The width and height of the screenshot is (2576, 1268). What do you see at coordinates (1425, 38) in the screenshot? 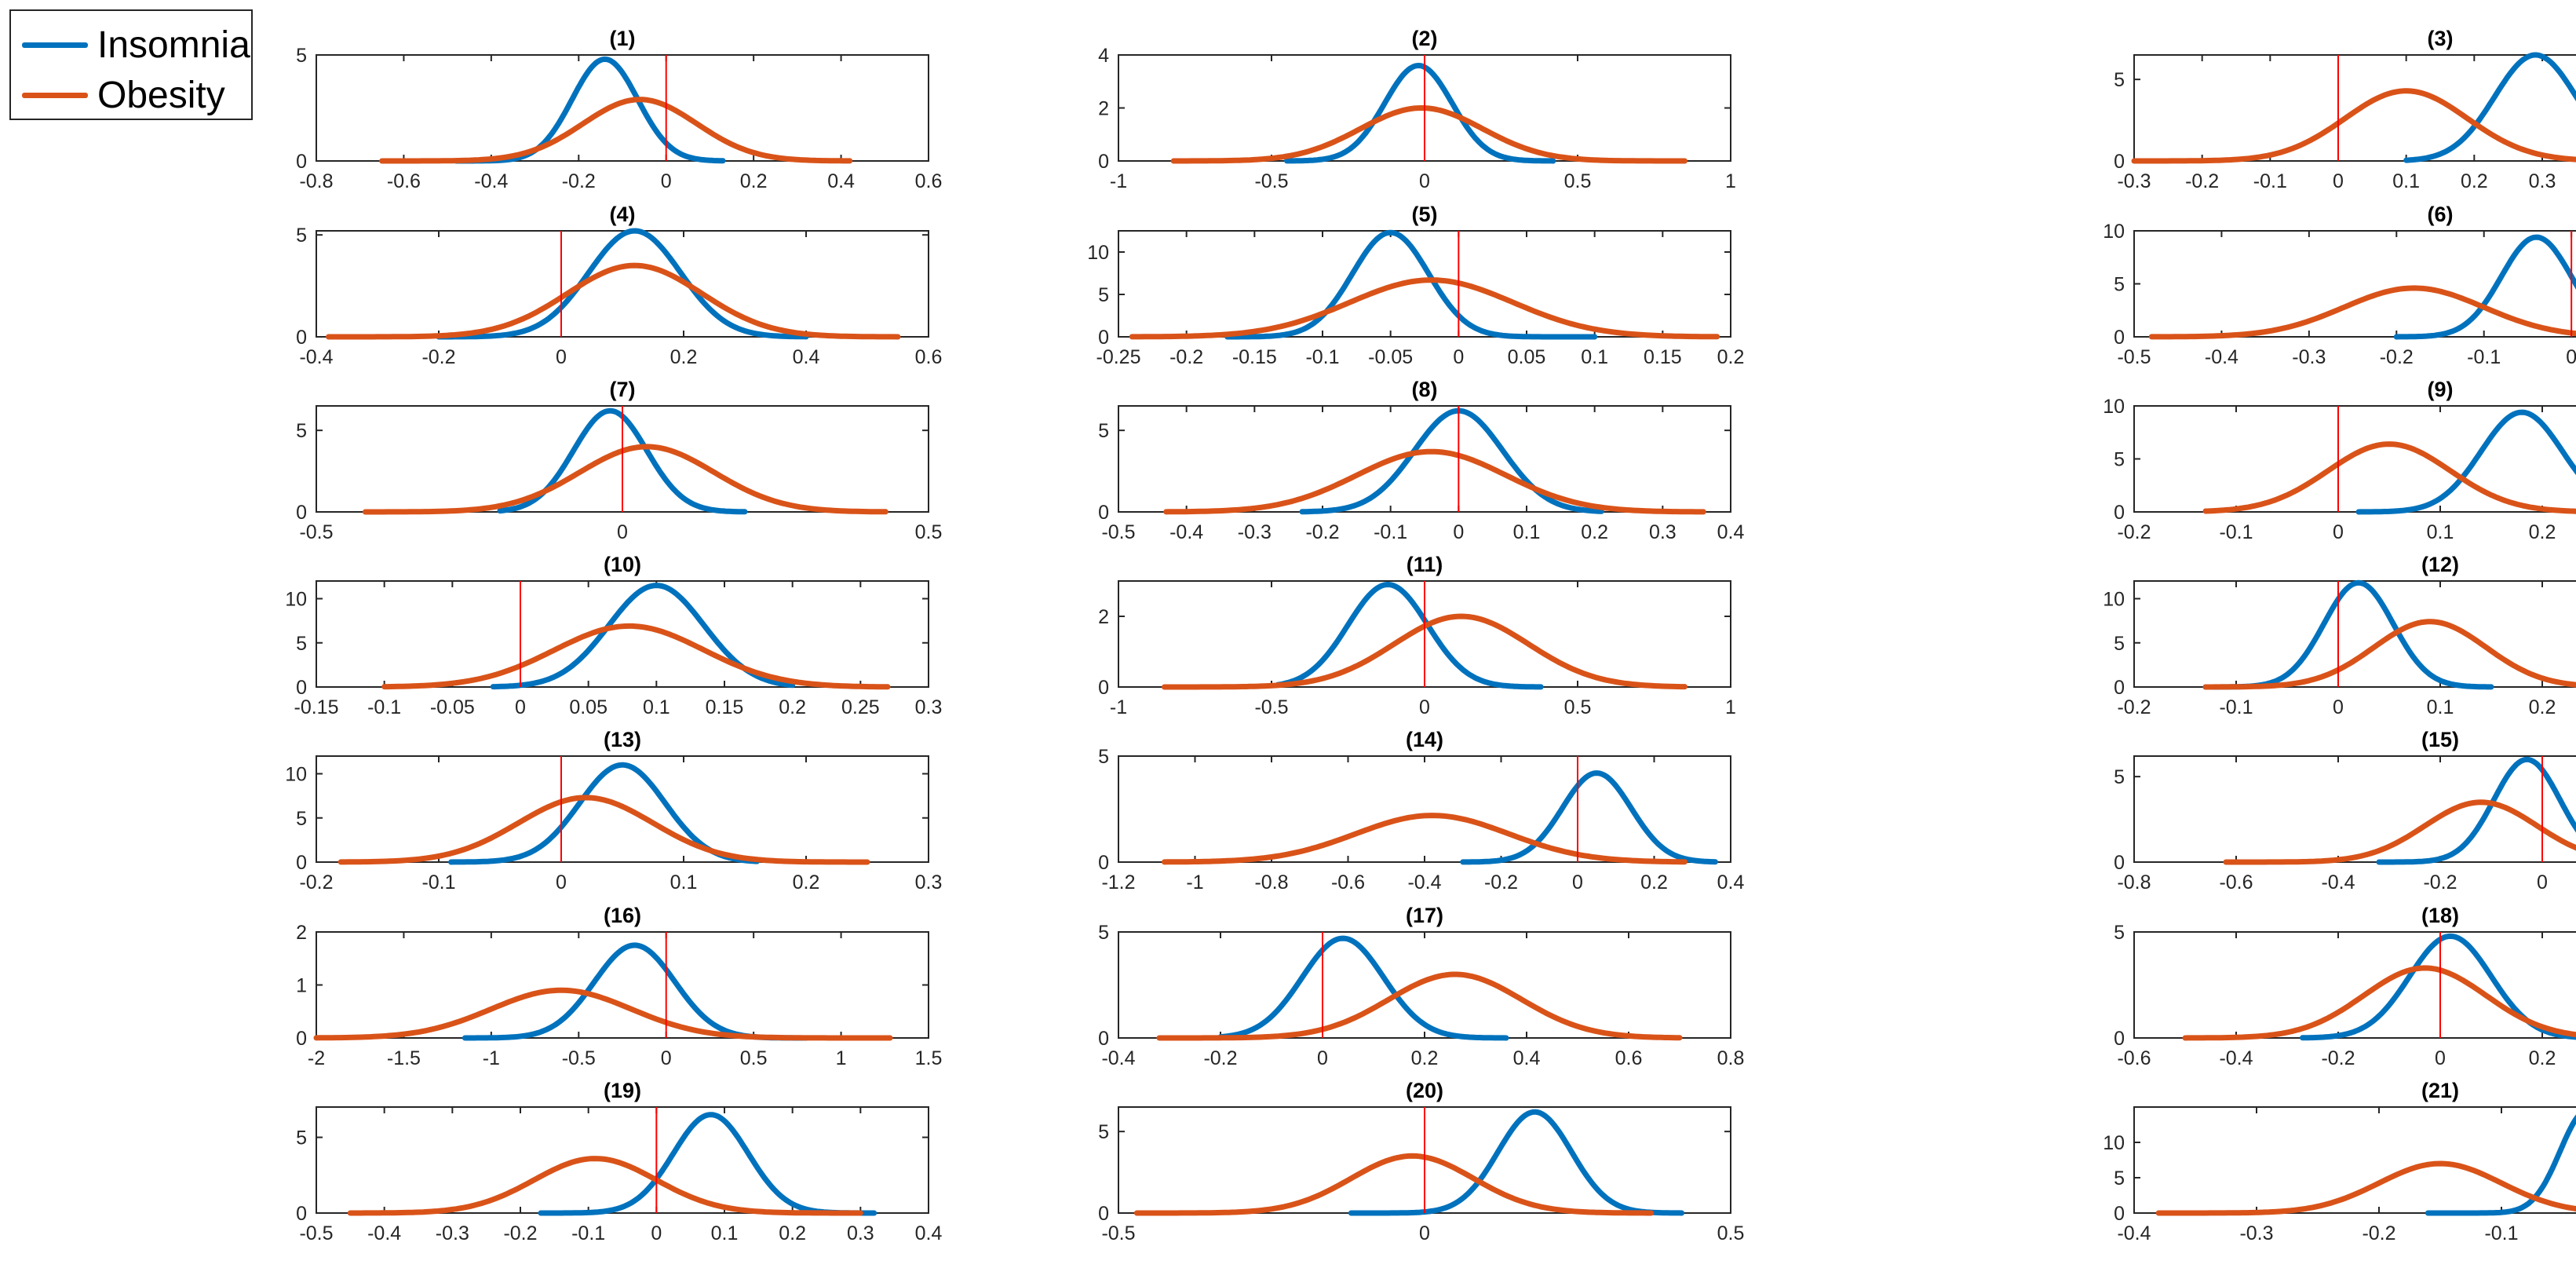
I see `subplot-title: (2)` at bounding box center [1425, 38].